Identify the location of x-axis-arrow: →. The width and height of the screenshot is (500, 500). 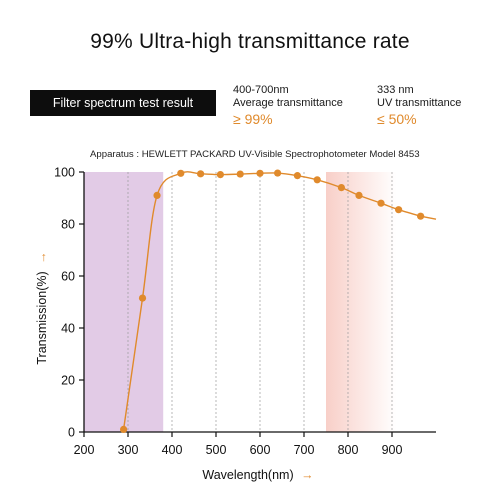
(307, 475).